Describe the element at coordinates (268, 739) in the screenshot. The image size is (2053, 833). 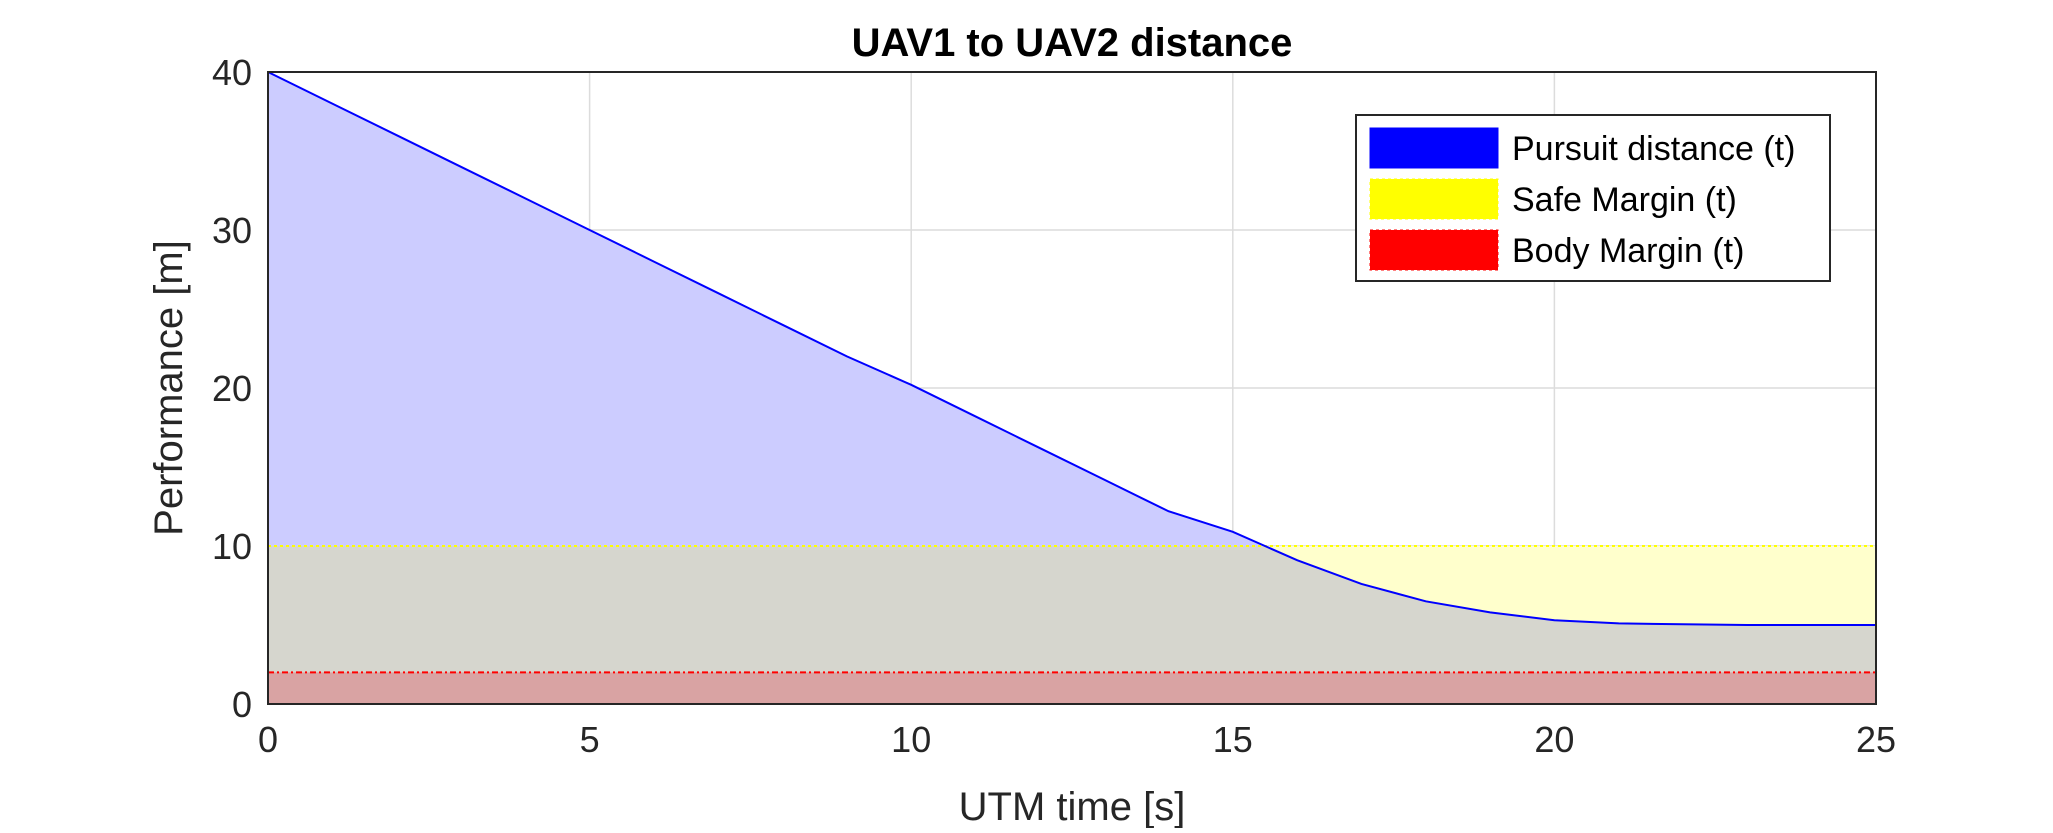
I see `x-tick-label: 0` at that location.